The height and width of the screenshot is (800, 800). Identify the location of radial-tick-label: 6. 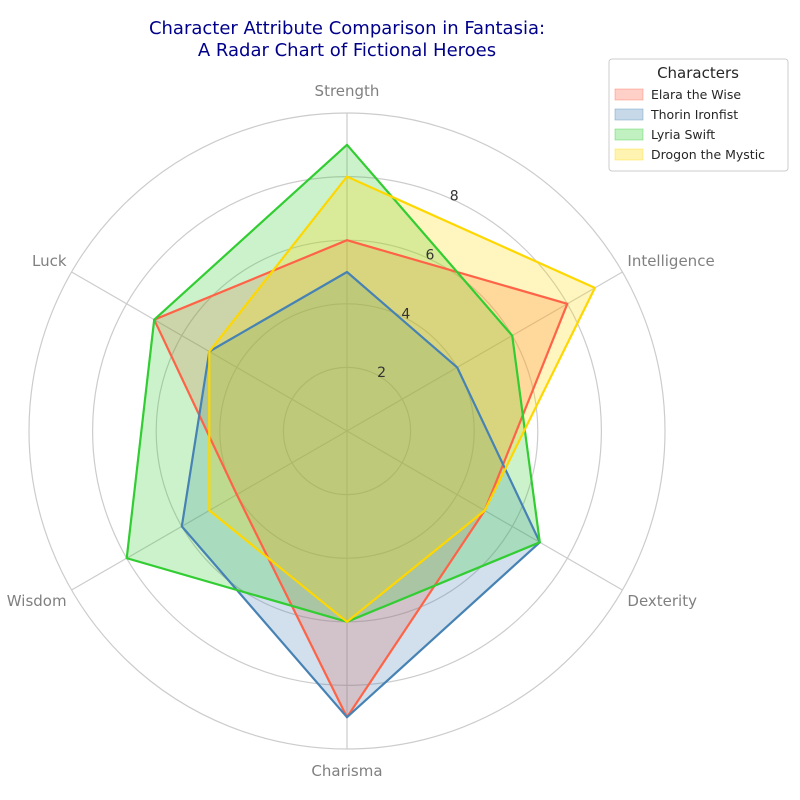
(430, 256).